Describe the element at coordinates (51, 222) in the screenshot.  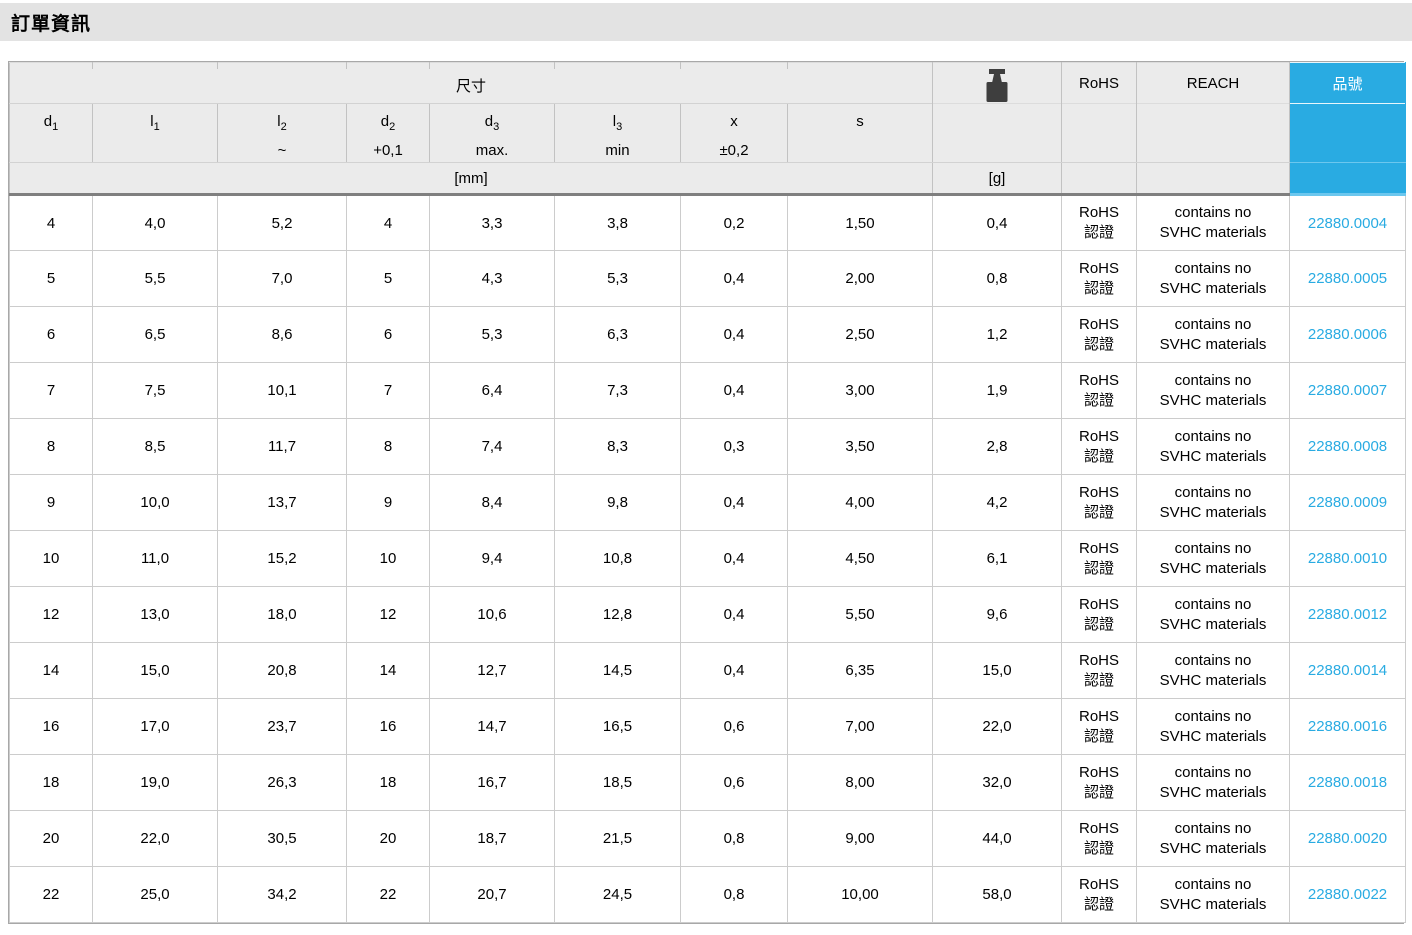
I see `cell-d1: 4` at that location.